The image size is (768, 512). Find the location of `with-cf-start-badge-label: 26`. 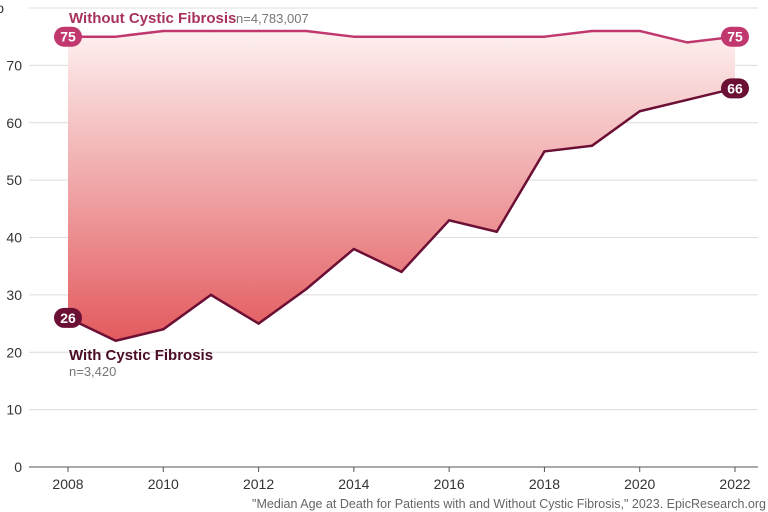

with-cf-start-badge-label: 26 is located at coordinates (68, 318).